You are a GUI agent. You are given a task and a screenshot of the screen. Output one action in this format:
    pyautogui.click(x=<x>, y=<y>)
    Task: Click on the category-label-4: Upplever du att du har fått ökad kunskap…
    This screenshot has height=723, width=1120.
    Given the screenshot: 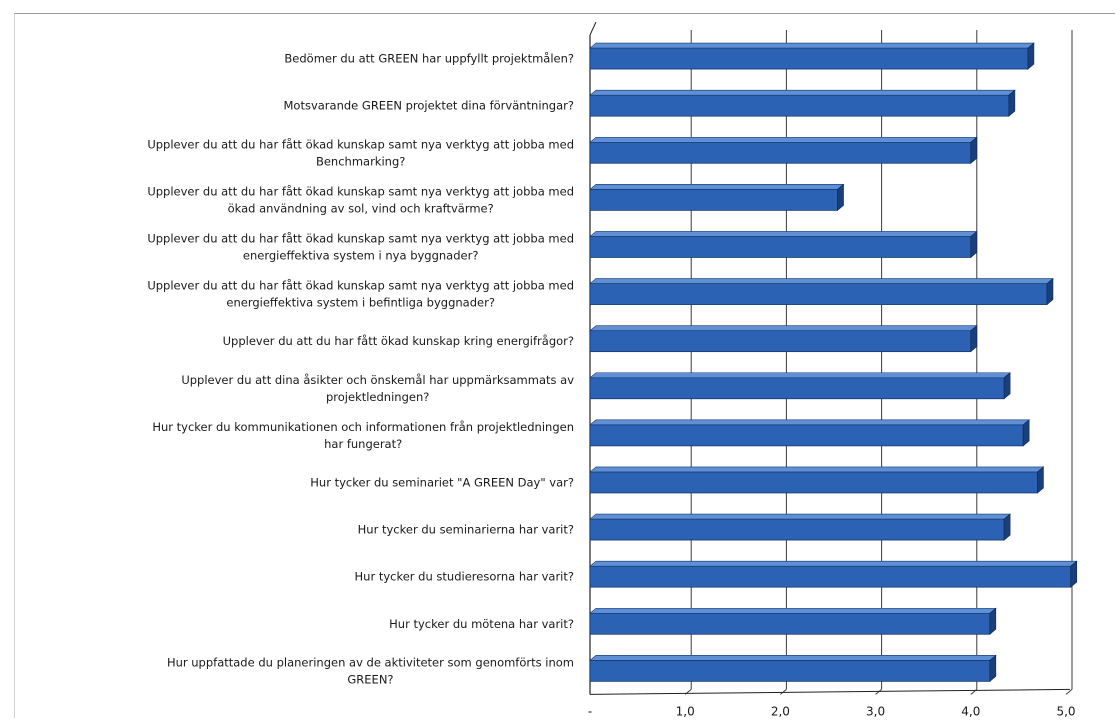 What is the action you would take?
    pyautogui.click(x=360, y=246)
    